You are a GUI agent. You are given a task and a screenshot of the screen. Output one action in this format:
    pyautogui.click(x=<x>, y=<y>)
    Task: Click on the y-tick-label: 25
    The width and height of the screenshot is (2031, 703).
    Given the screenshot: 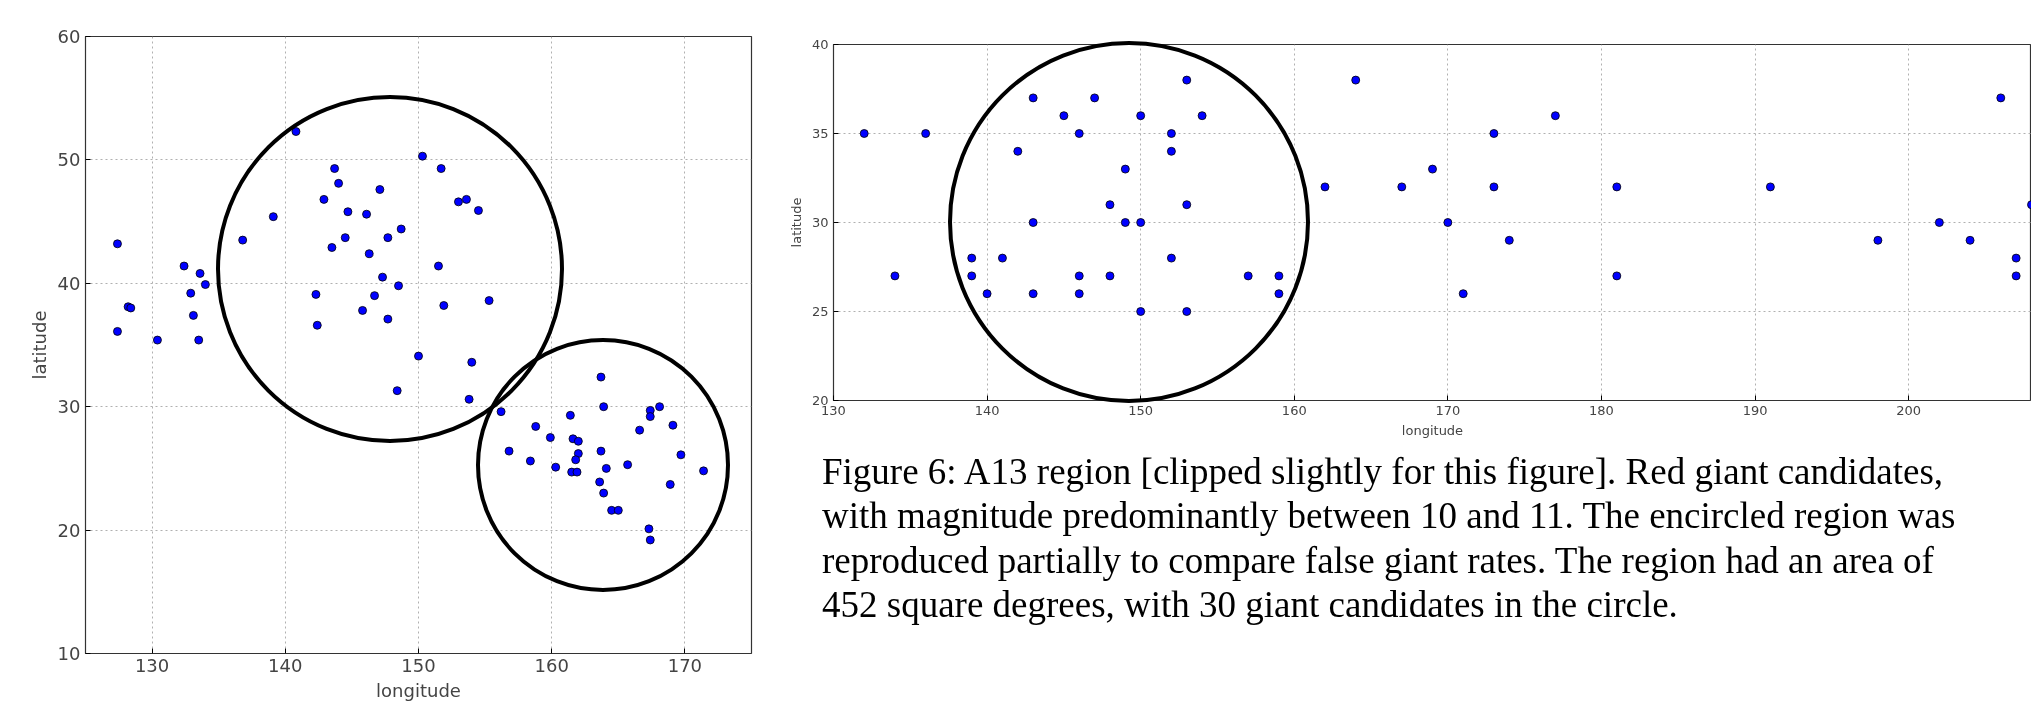 What is the action you would take?
    pyautogui.click(x=820, y=311)
    